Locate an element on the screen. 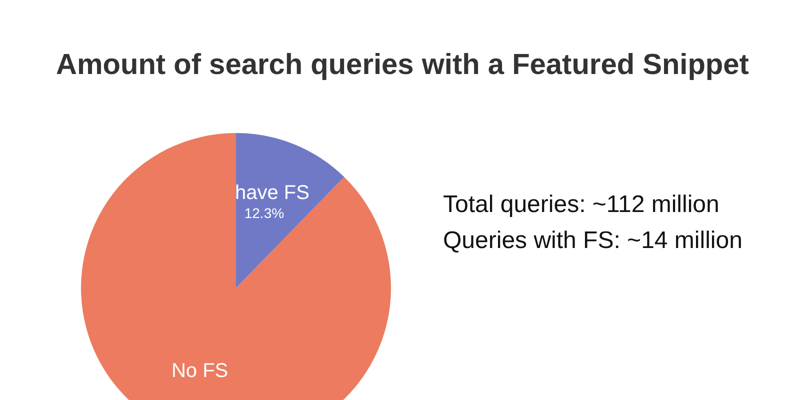 This screenshot has height=400, width=805. slice-label: have FS is located at coordinates (272, 193).